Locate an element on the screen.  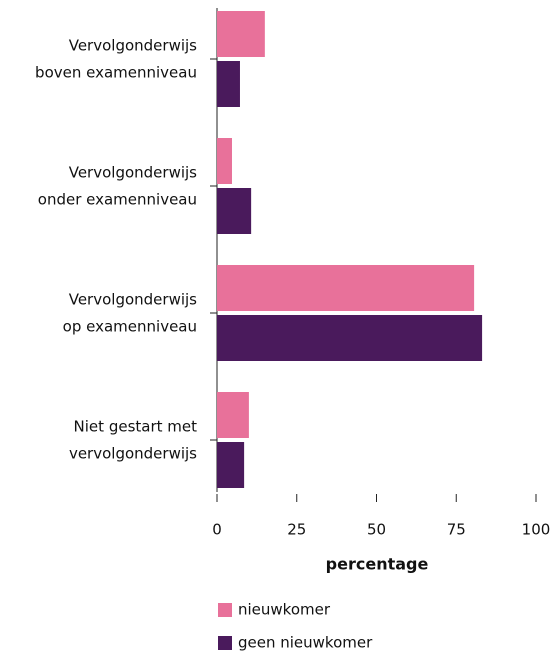
x-tick-label: 0 is located at coordinates (217, 530).